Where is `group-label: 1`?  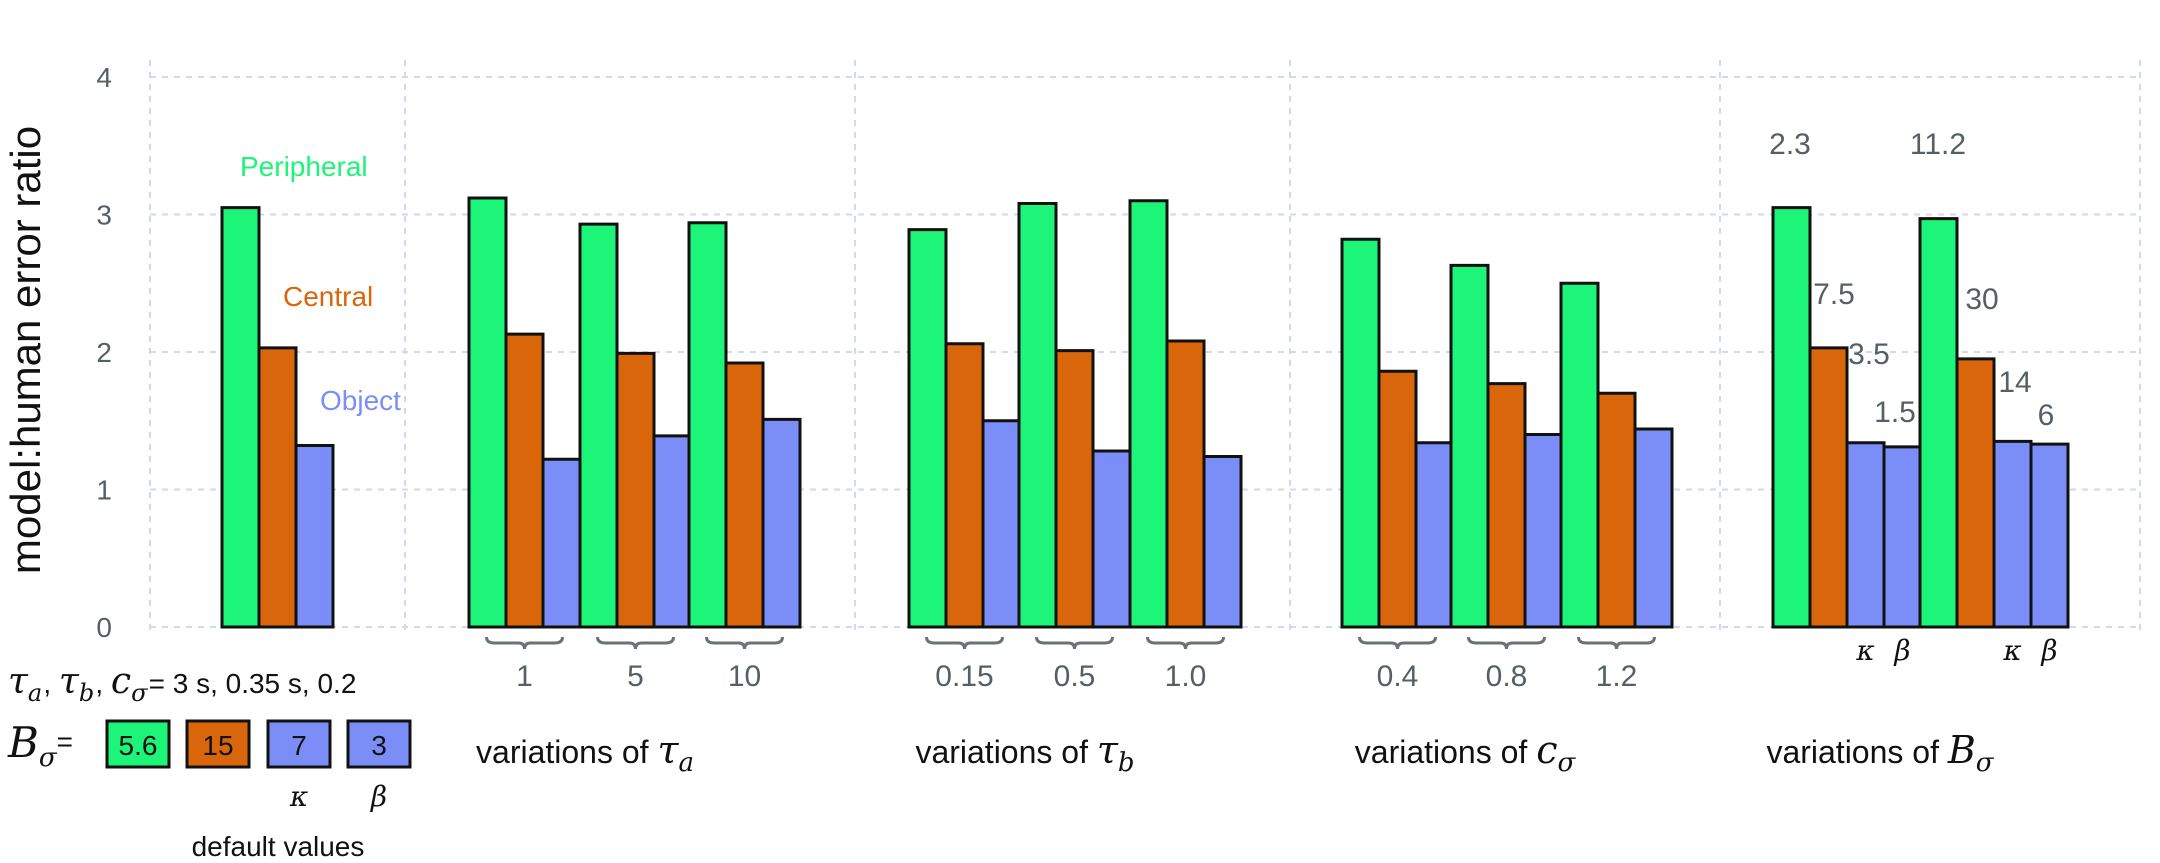 group-label: 1 is located at coordinates (524, 676).